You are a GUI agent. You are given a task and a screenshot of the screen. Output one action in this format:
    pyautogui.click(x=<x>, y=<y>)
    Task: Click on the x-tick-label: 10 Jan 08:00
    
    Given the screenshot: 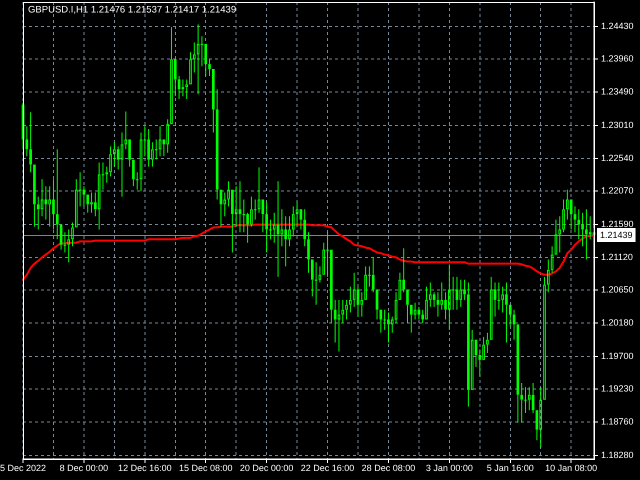 What is the action you would take?
    pyautogui.click(x=571, y=467)
    